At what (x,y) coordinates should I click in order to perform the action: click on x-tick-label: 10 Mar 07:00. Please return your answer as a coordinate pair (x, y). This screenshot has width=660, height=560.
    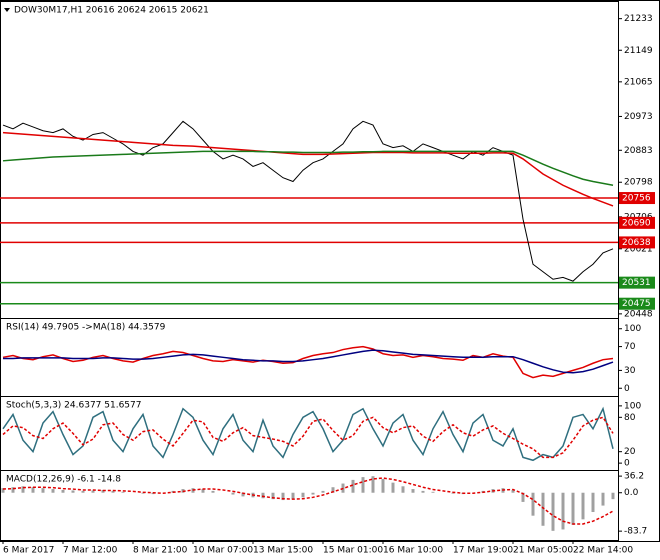
    Looking at the image, I should click on (223, 551).